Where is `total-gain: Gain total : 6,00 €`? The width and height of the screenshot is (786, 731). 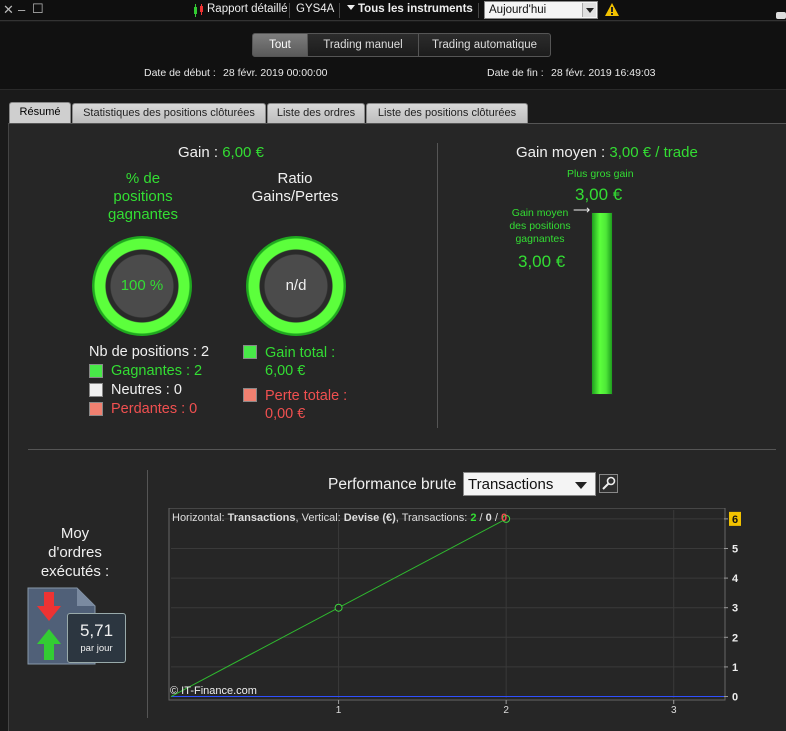
total-gain: Gain total : 6,00 € is located at coordinates (300, 362).